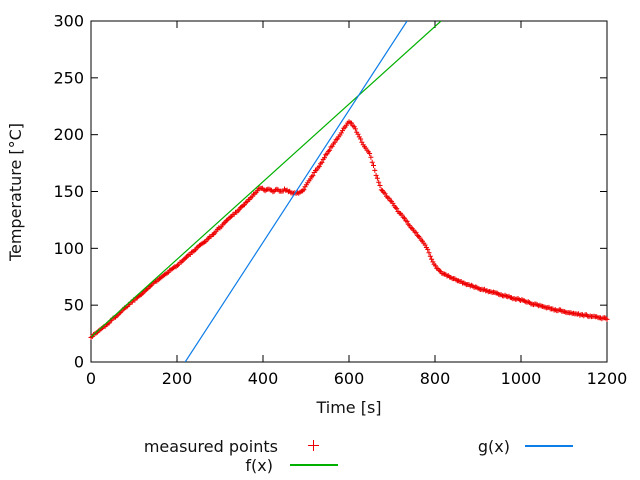 Image resolution: width=640 pixels, height=480 pixels. I want to click on x-tick-label: 1000, so click(521, 378).